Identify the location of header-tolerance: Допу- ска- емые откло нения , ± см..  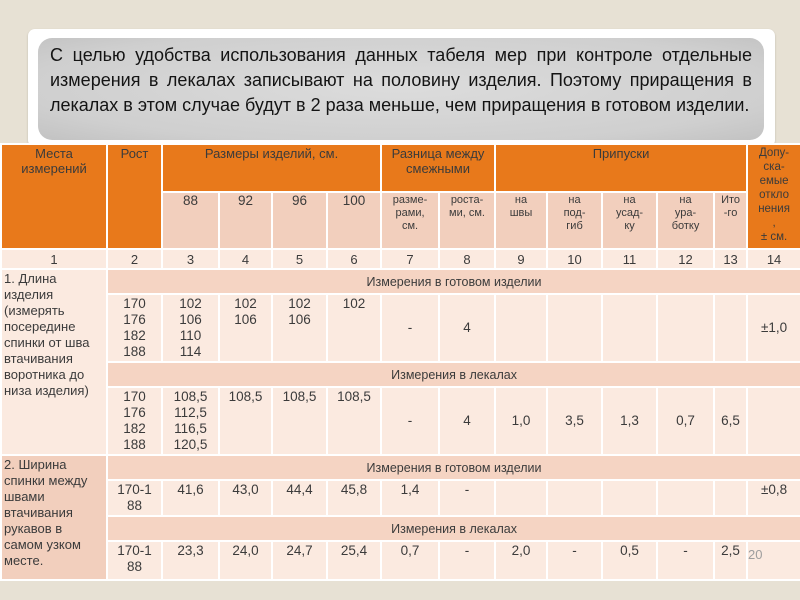
(773, 196).